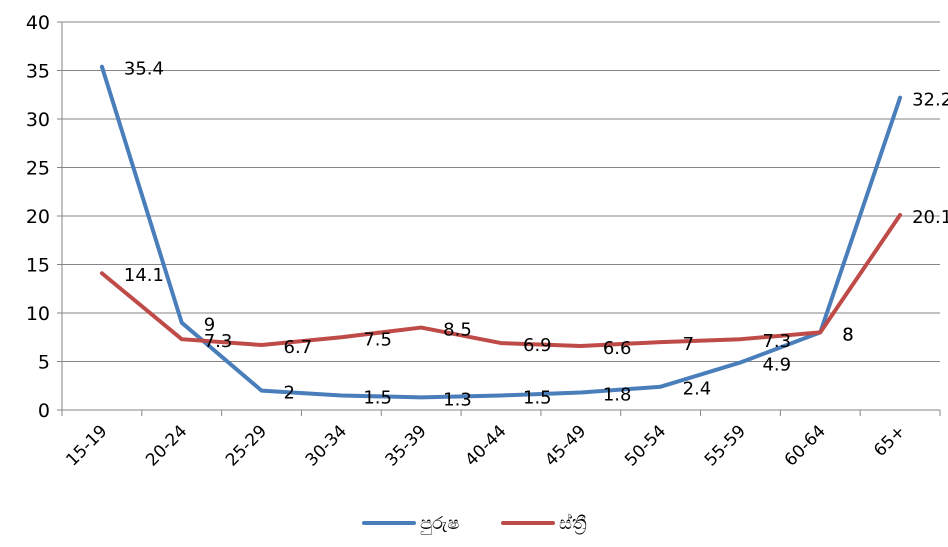 The height and width of the screenshot is (547, 948). I want to click on y-tick-label: 20, so click(38, 217).